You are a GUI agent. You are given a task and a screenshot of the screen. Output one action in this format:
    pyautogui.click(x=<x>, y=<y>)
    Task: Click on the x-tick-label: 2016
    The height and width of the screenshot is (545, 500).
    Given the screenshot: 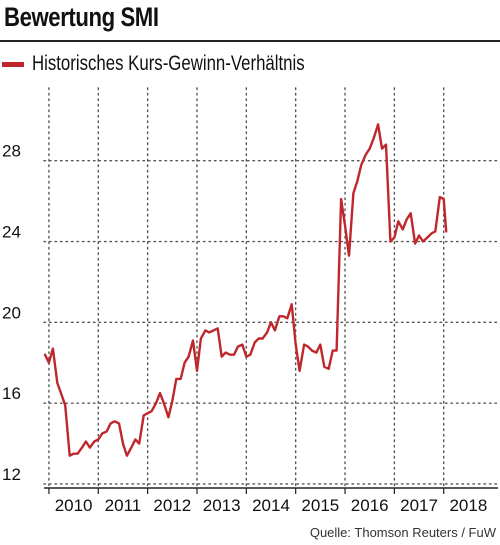 What is the action you would take?
    pyautogui.click(x=370, y=505)
    